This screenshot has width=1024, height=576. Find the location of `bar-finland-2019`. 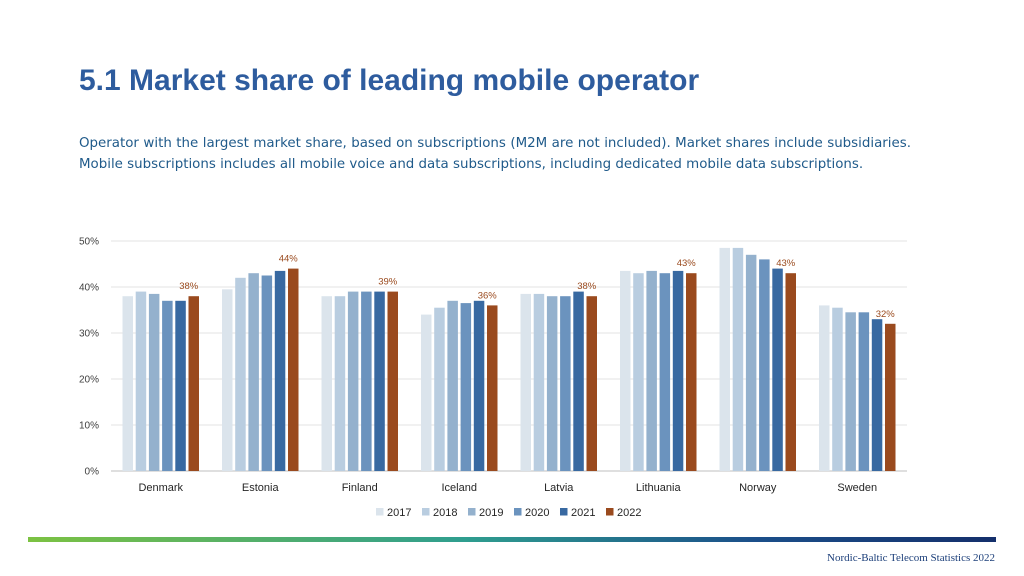

bar-finland-2019 is located at coordinates (353, 381).